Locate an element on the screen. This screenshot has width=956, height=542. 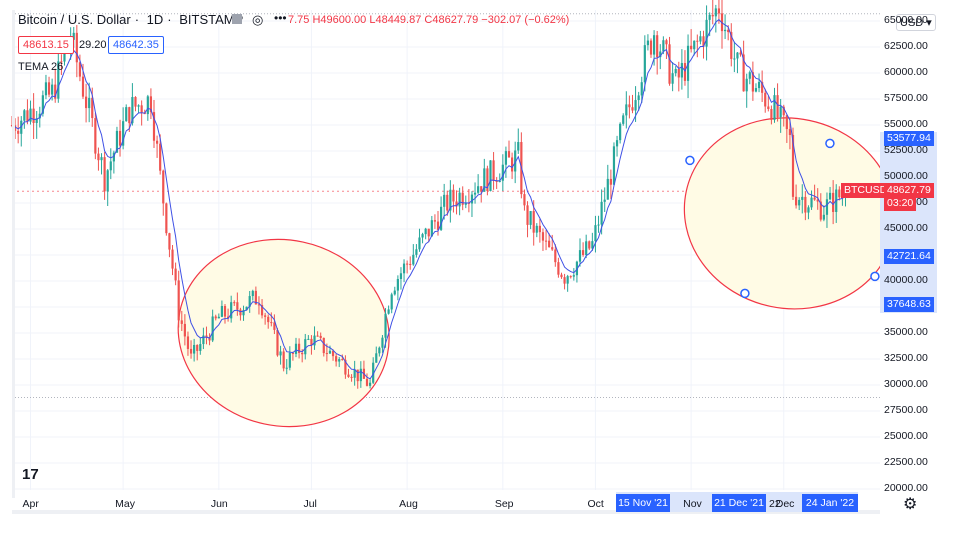
range-end-date: 21 Dec '21 is located at coordinates (739, 503).